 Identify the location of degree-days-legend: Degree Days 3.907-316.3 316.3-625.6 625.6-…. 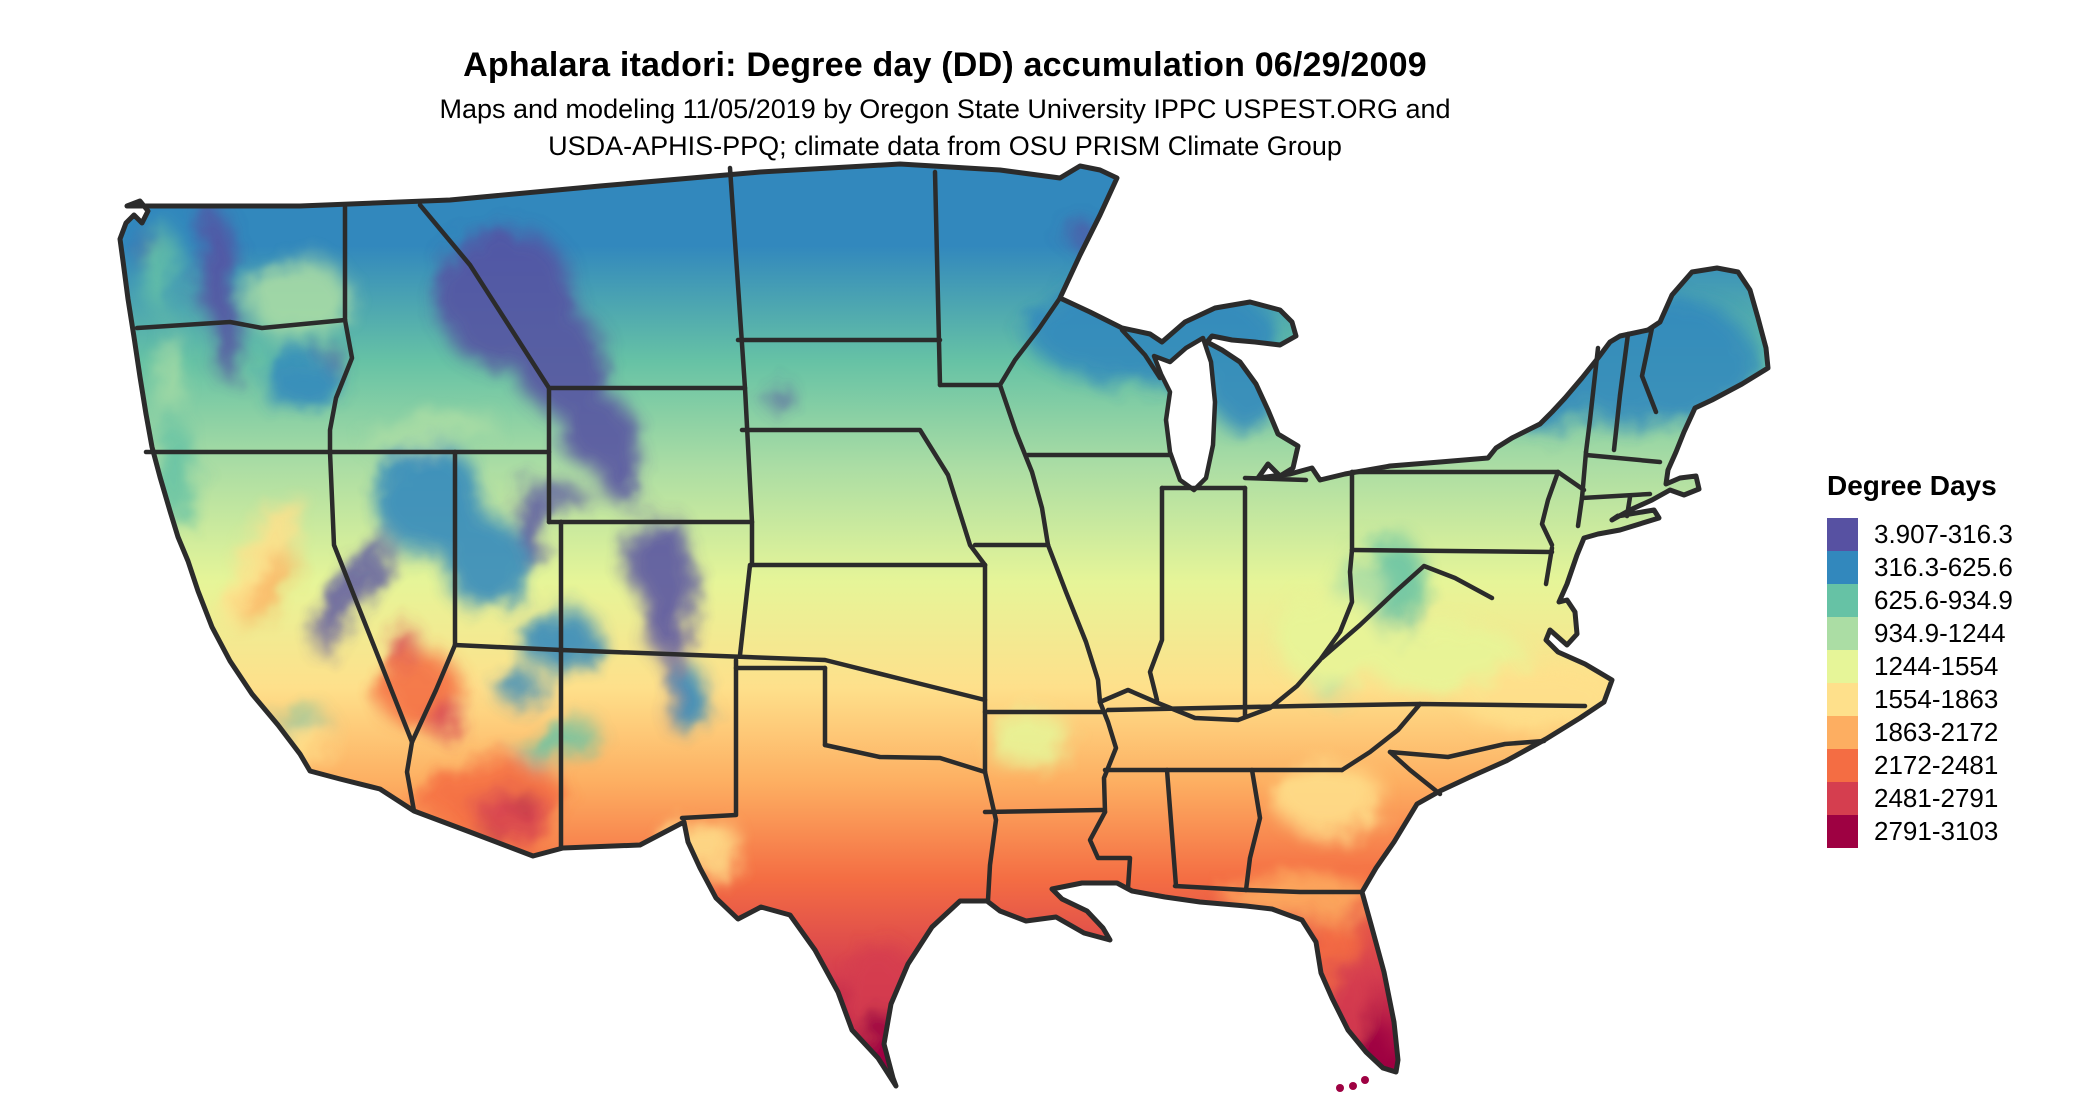
(1957, 659).